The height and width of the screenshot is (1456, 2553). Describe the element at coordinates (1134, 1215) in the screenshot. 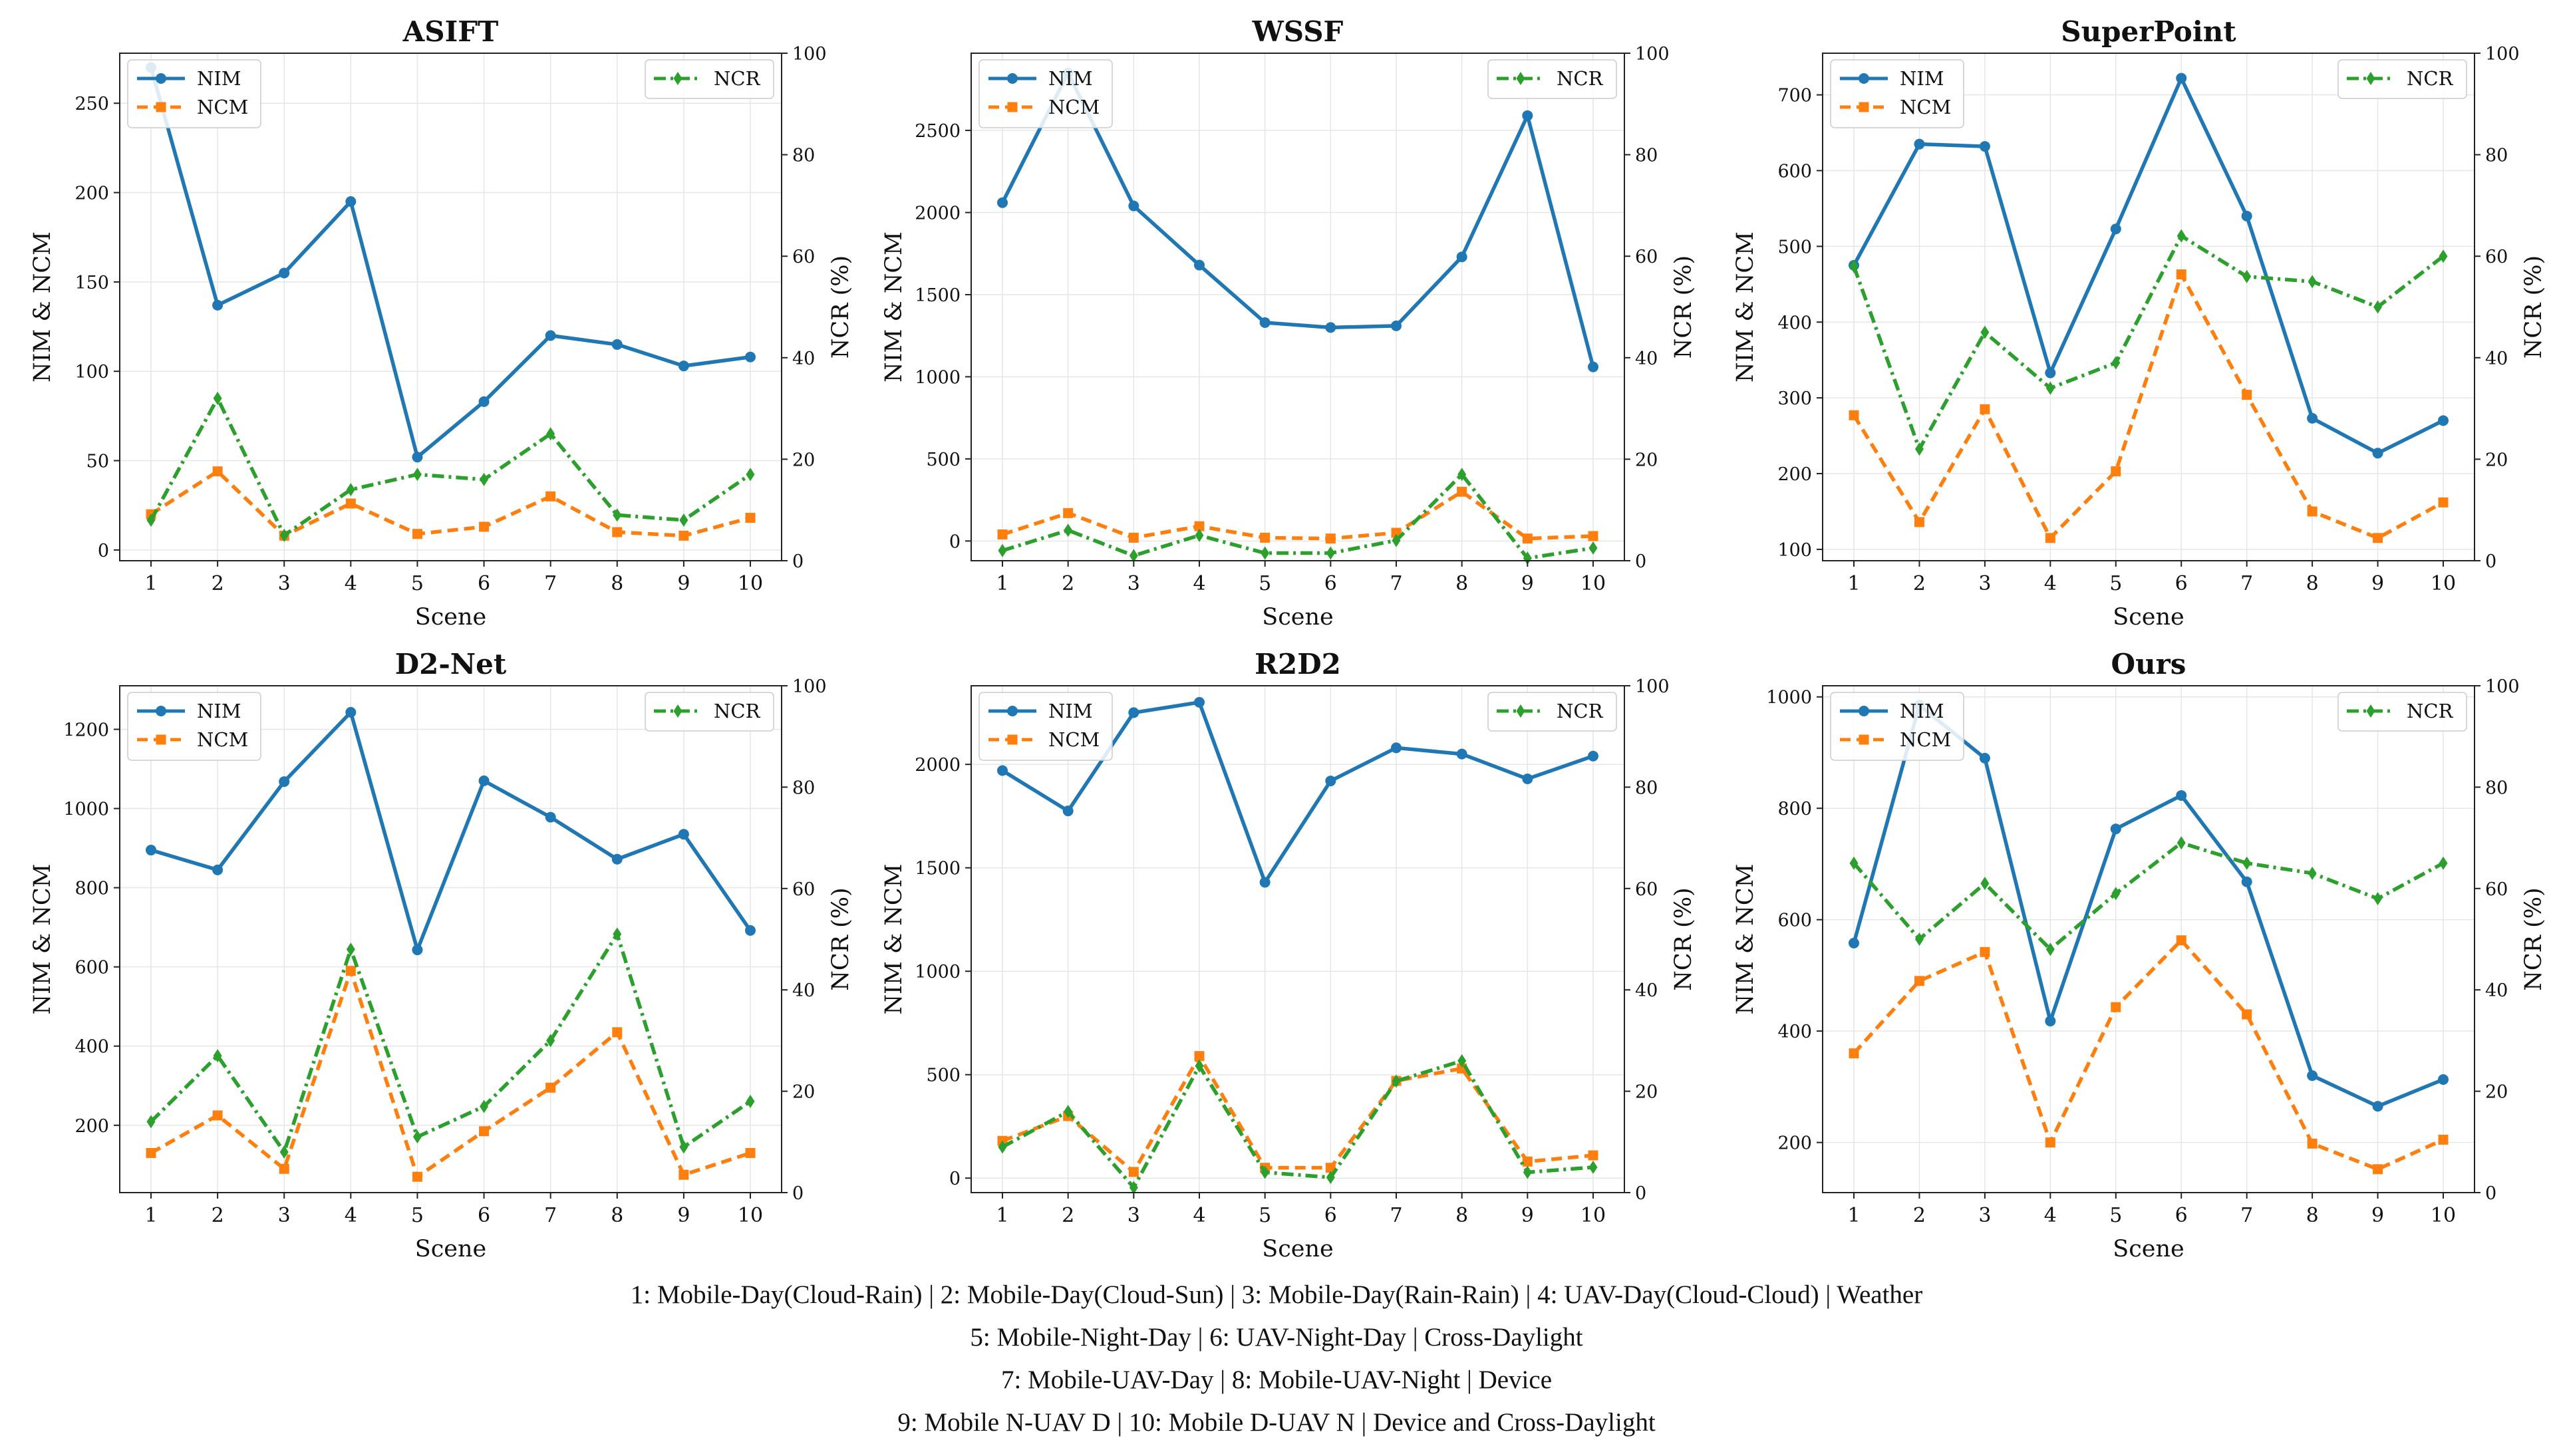

I see `x-tick-label: 3` at that location.